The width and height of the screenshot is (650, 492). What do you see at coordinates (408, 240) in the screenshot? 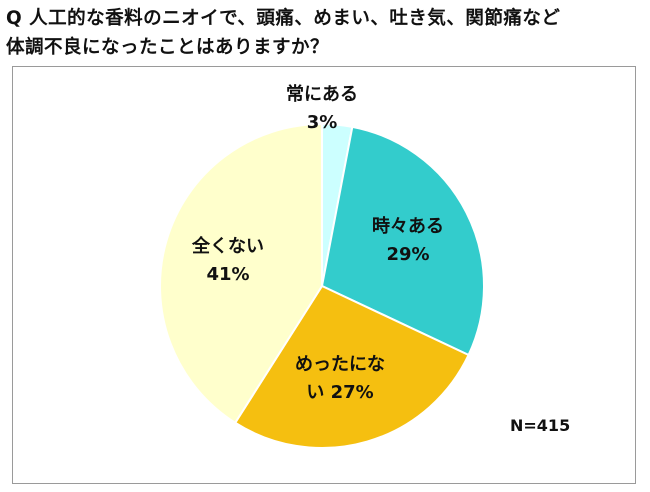
I see `slice-label-2: 時々ある 29%` at bounding box center [408, 240].